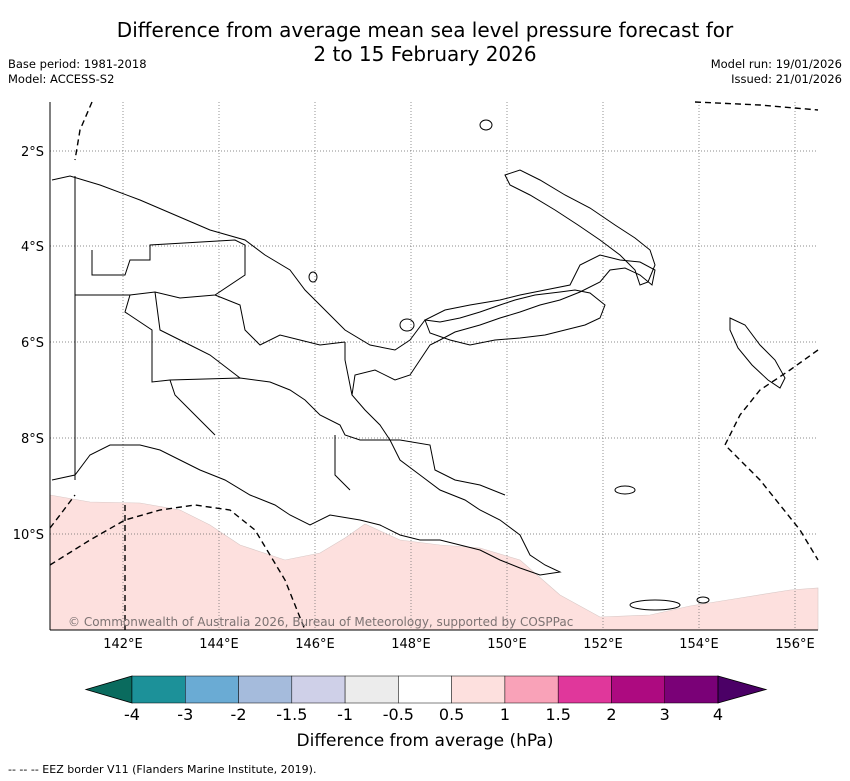 Image resolution: width=850 pixels, height=781 pixels. What do you see at coordinates (398, 714) in the screenshot?
I see `colorbar-tick: -0.5` at bounding box center [398, 714].